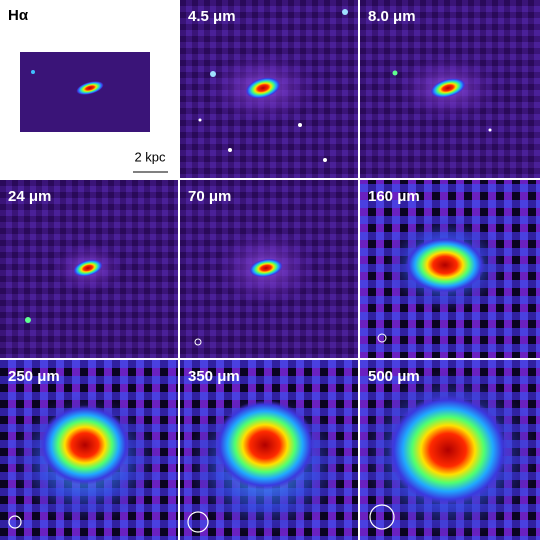 Image resolution: width=540 pixels, height=540 pixels. What do you see at coordinates (150, 156) in the screenshot?
I see `scale-bar-label: 2 kpc` at bounding box center [150, 156].